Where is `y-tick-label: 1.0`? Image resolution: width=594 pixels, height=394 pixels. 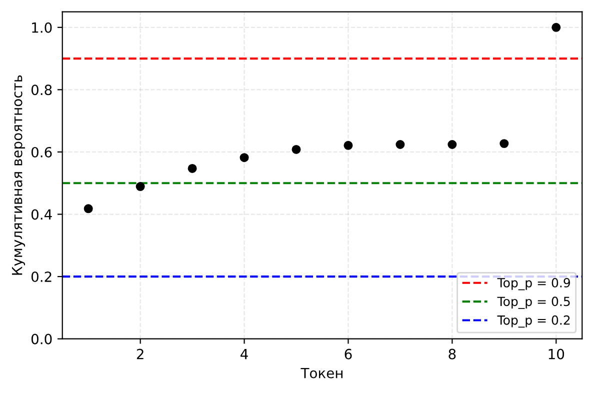
y-tick-label: 1.0 is located at coordinates (42, 27).